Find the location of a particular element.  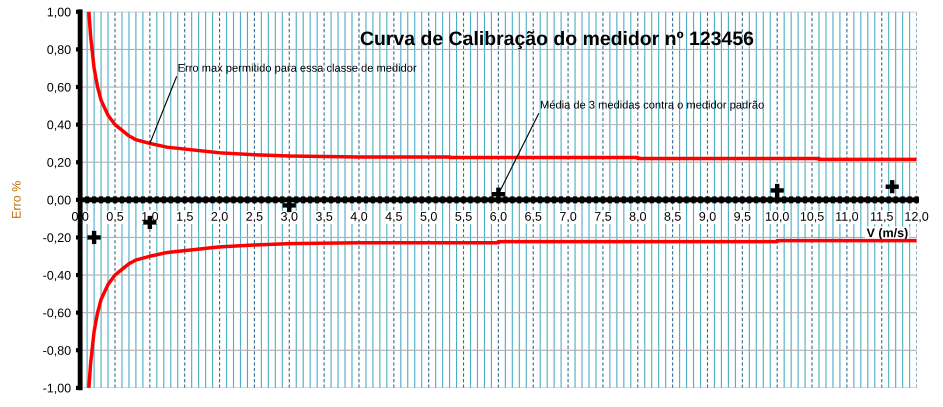

x-tick-label: 4,0 is located at coordinates (359, 217).